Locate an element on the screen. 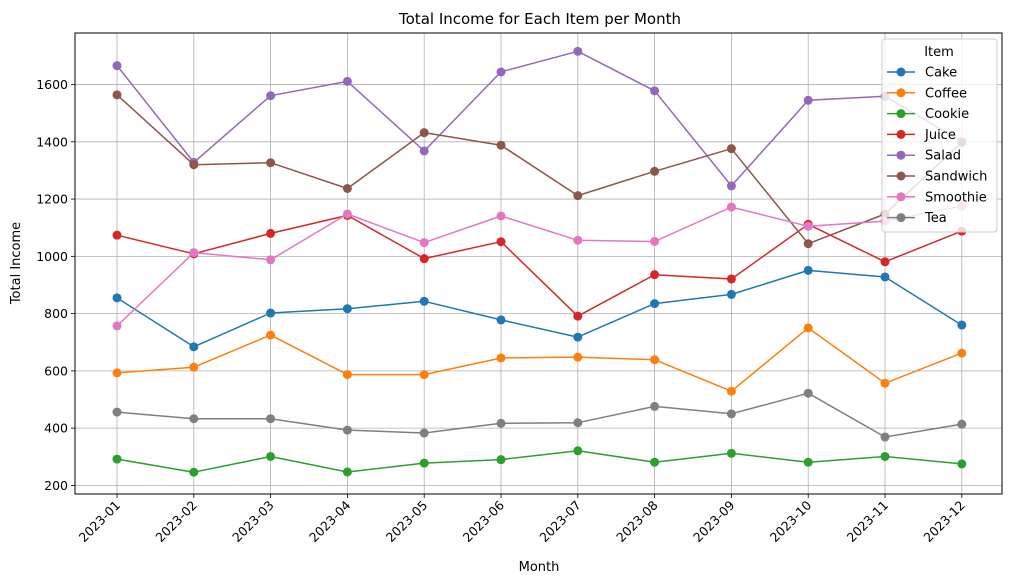  legend-marker-coffee is located at coordinates (901, 93).